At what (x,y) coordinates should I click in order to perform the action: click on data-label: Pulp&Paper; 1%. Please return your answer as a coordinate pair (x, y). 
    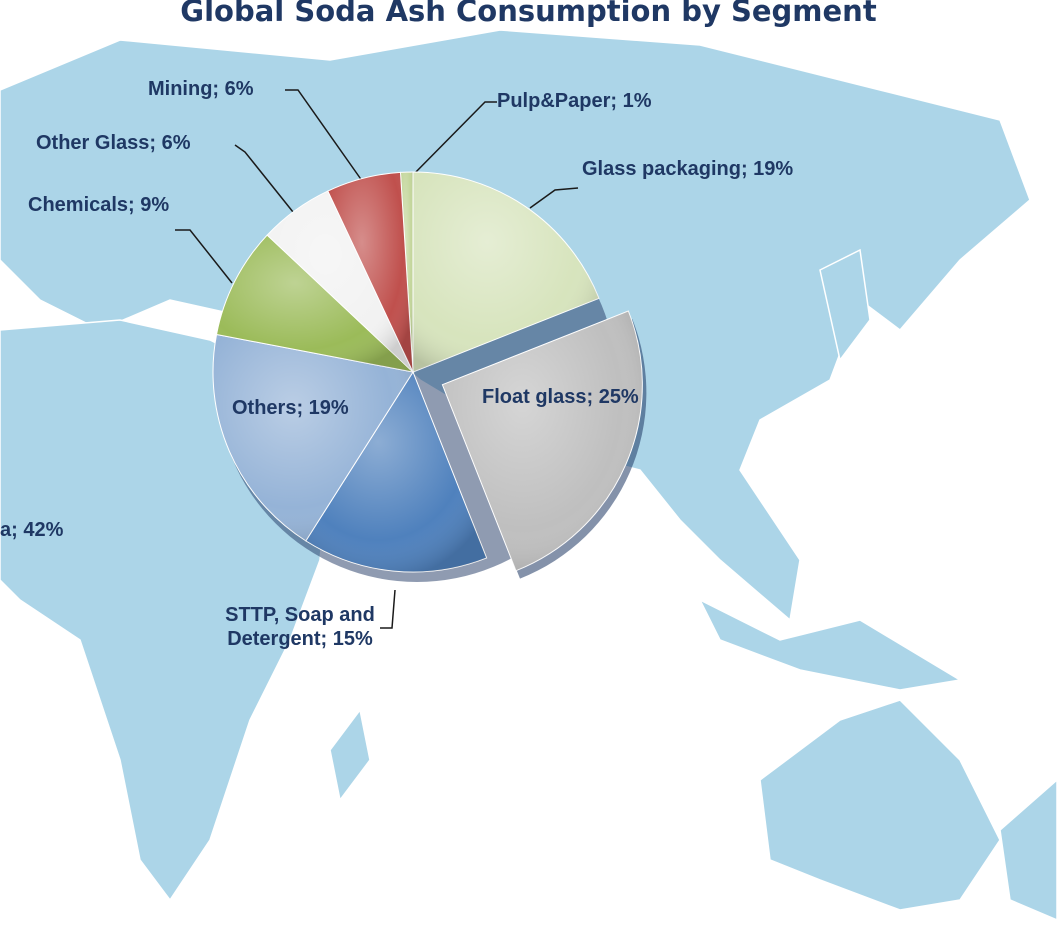
    Looking at the image, I should click on (574, 101).